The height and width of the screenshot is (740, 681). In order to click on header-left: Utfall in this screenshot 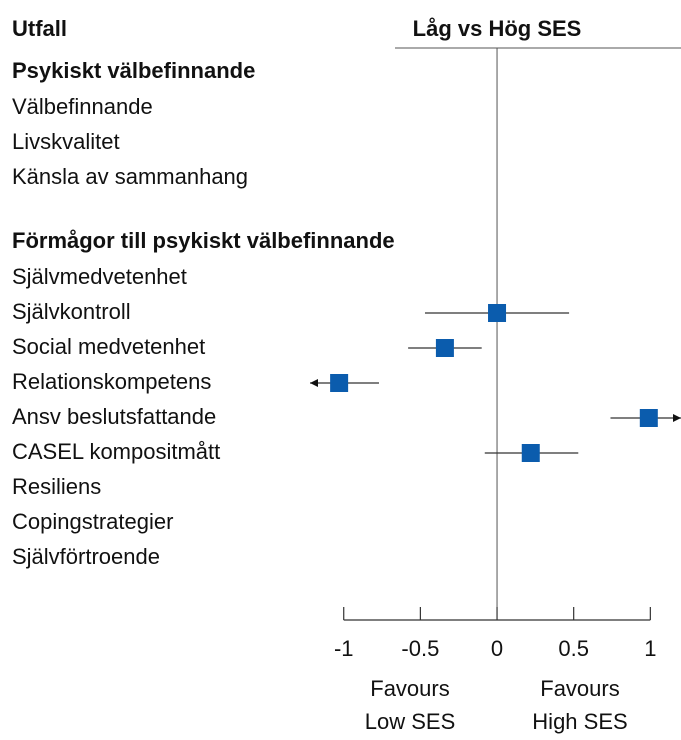, I will do `click(39, 28)`.